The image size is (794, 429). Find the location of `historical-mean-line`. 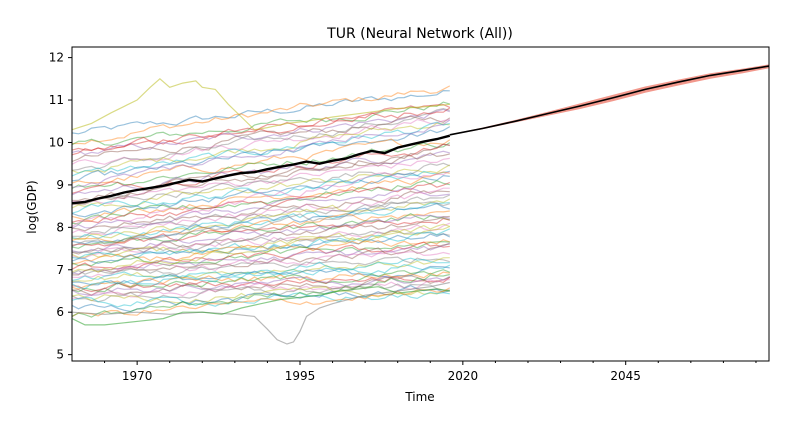

historical-mean-line is located at coordinates (261, 169).